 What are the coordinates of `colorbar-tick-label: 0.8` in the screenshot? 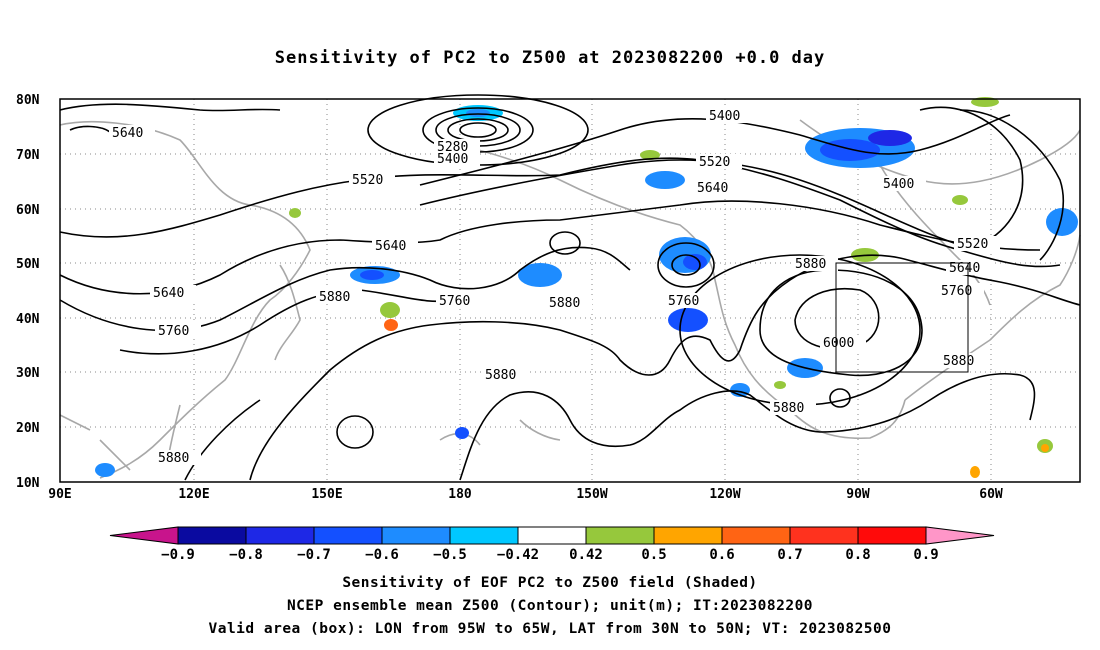 It's located at (857, 555).